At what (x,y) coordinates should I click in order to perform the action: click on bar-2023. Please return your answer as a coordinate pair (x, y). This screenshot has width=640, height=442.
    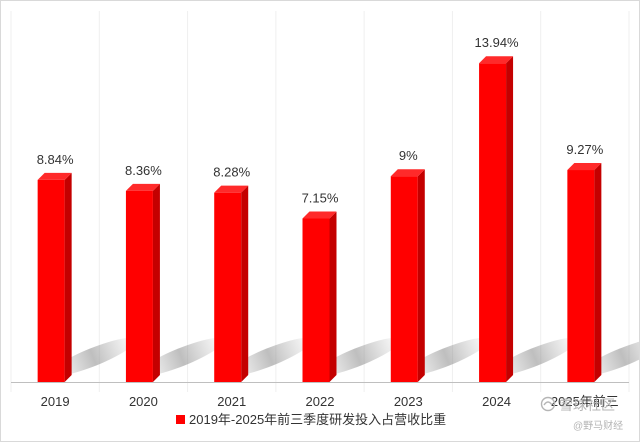
    Looking at the image, I should click on (407, 275).